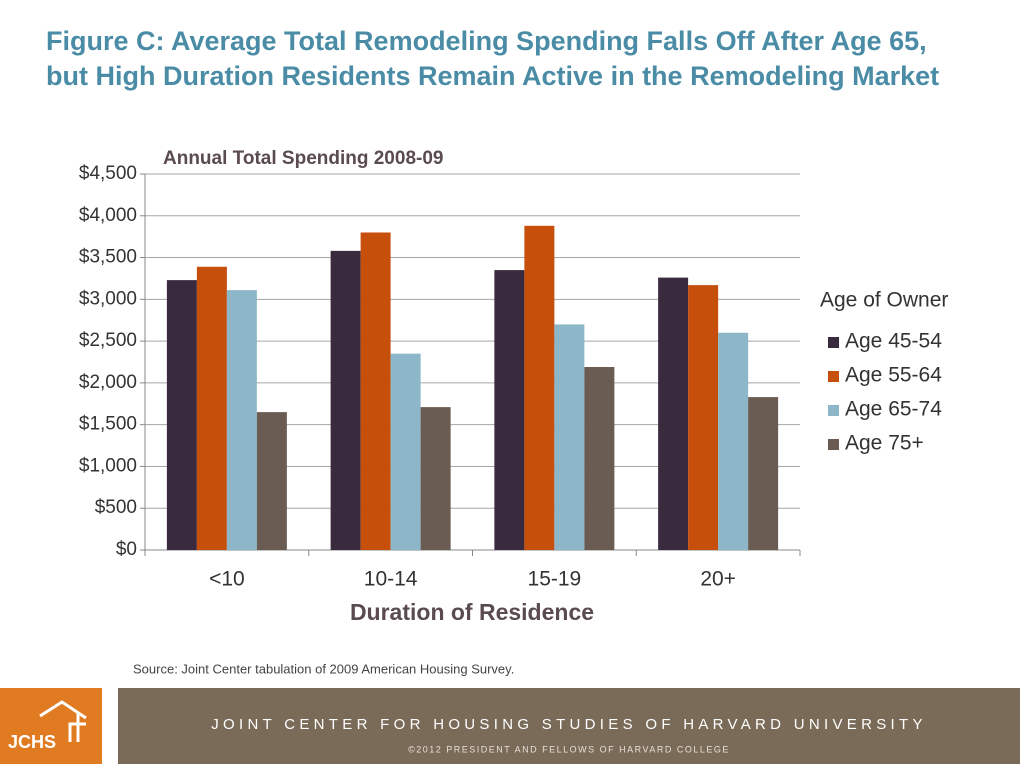 The image size is (1020, 764). What do you see at coordinates (893, 341) in the screenshot?
I see `legend-label: Age 45-54` at bounding box center [893, 341].